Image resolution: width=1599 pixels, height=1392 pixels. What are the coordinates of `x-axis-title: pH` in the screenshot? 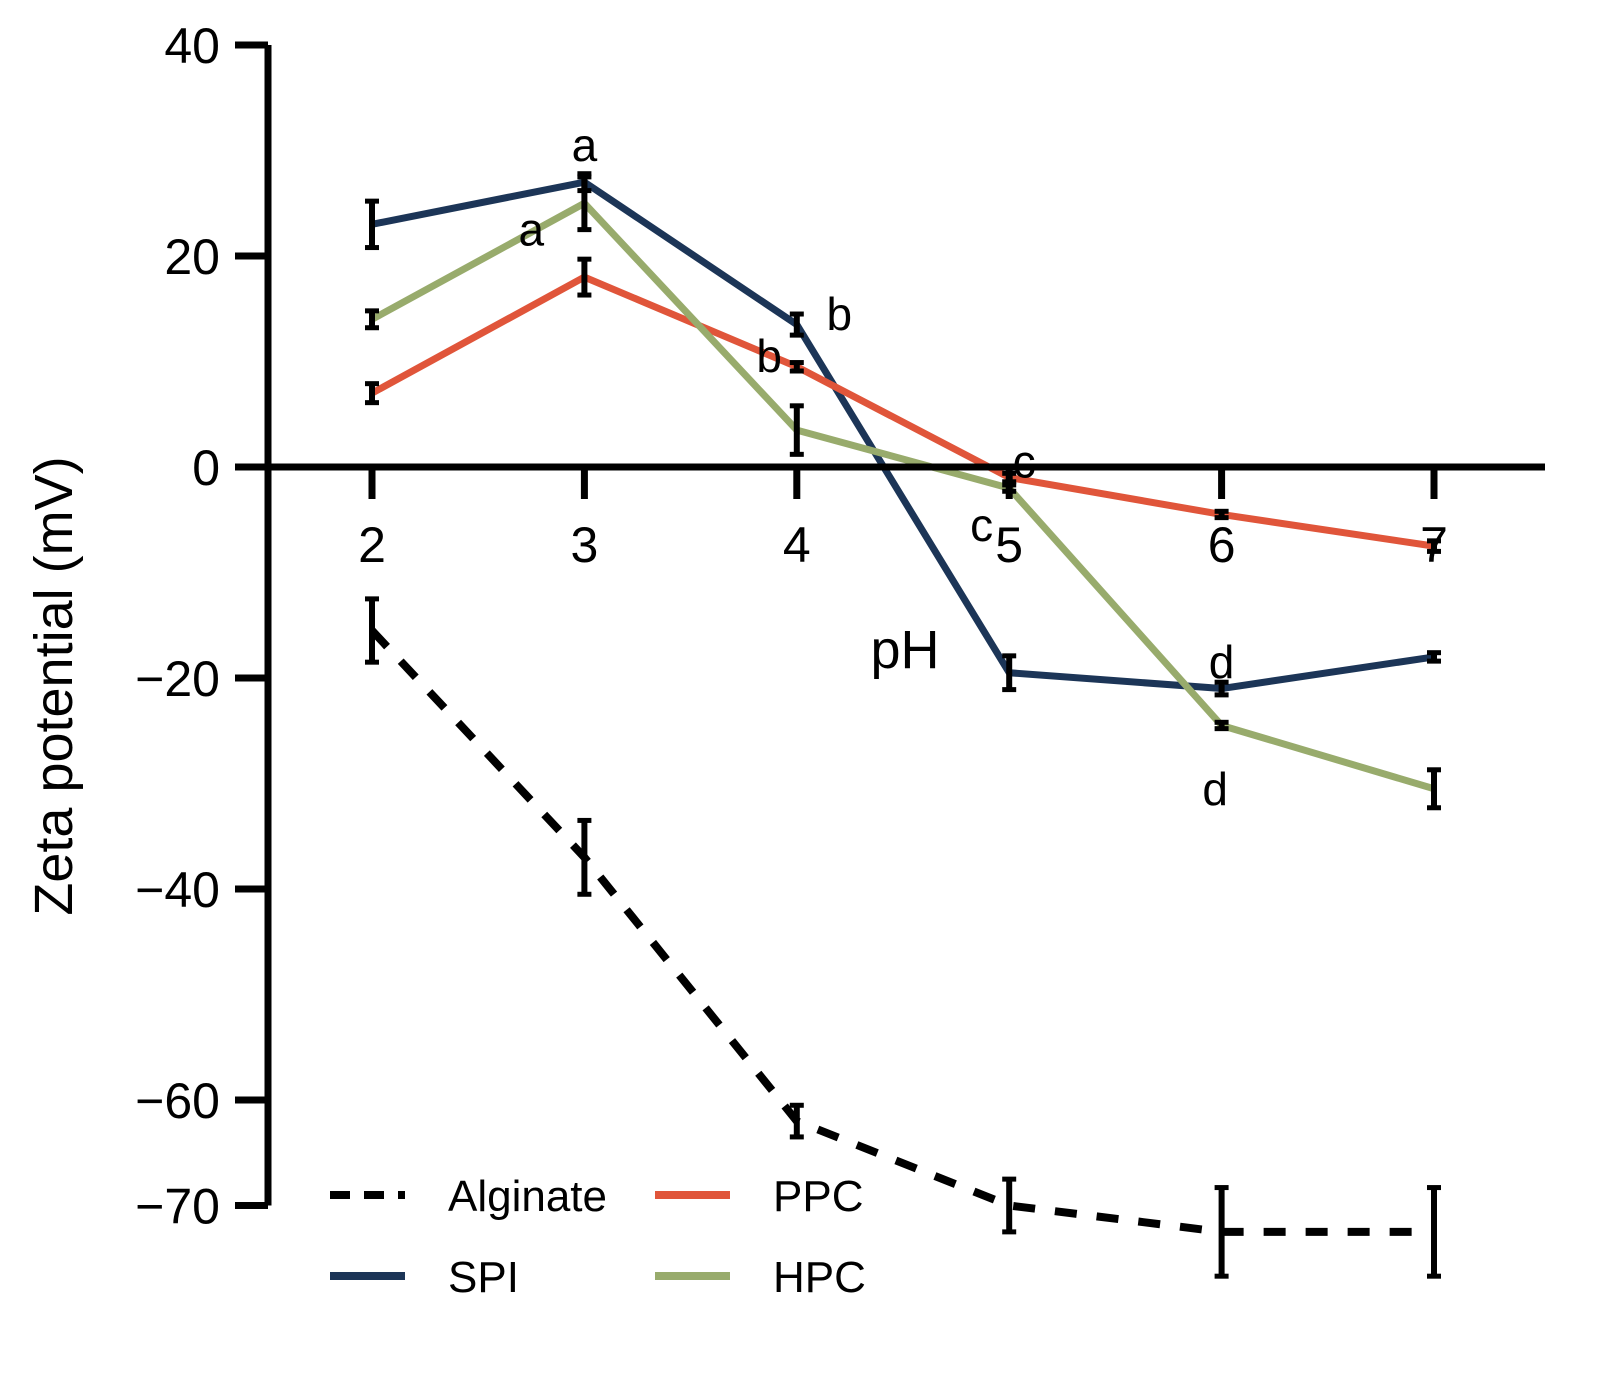 It's located at (904, 650).